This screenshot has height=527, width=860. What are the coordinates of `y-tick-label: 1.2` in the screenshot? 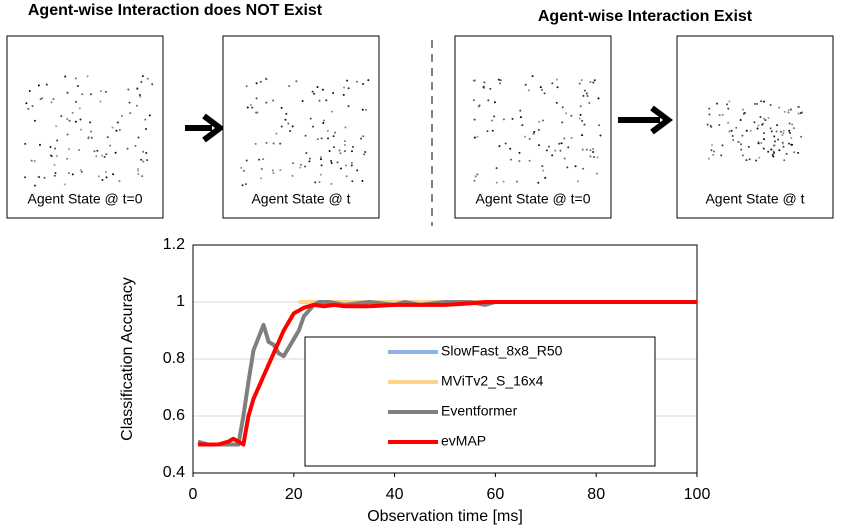 It's located at (174, 244).